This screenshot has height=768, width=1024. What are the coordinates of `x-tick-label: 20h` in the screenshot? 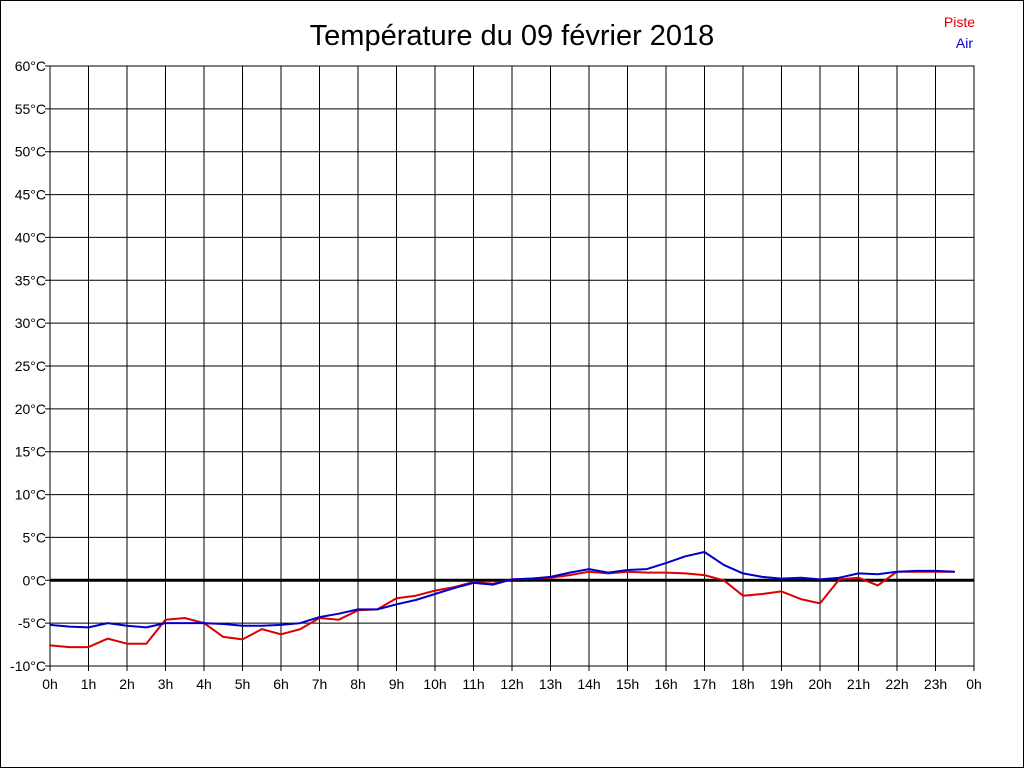 It's located at (819, 684).